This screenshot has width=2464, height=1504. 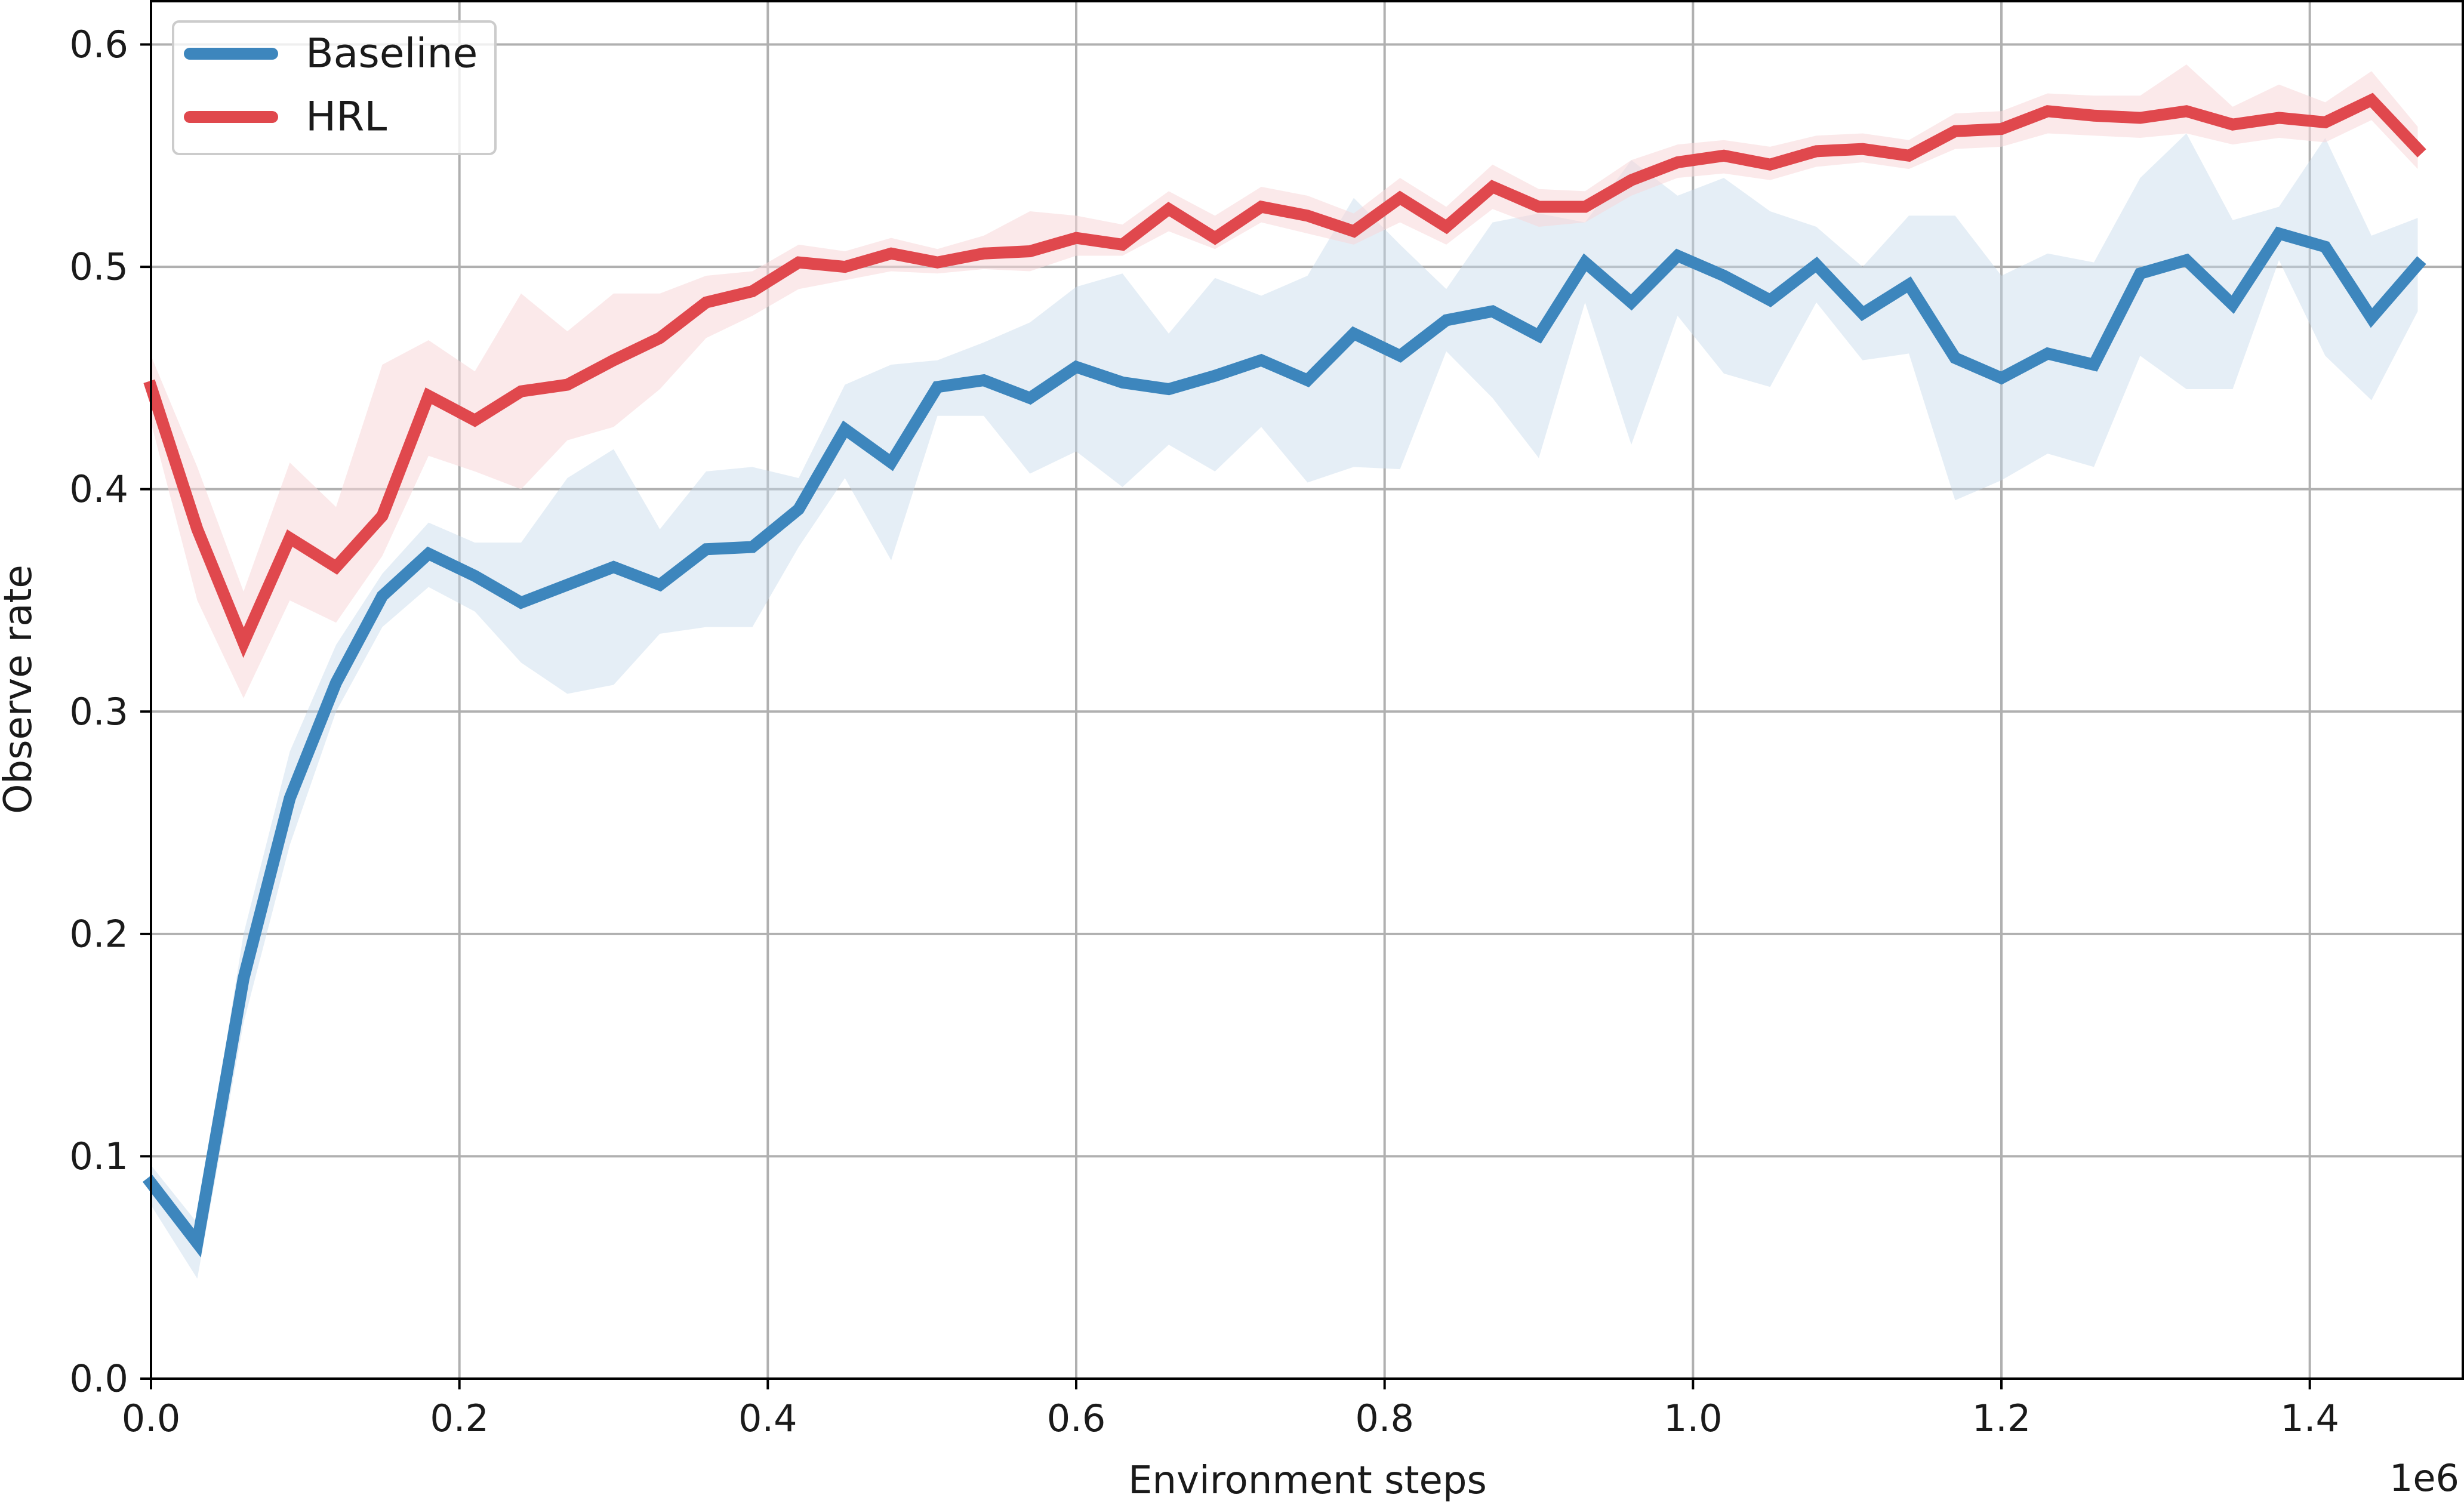 What do you see at coordinates (20, 689) in the screenshot?
I see `y-axis-title: Observe rate` at bounding box center [20, 689].